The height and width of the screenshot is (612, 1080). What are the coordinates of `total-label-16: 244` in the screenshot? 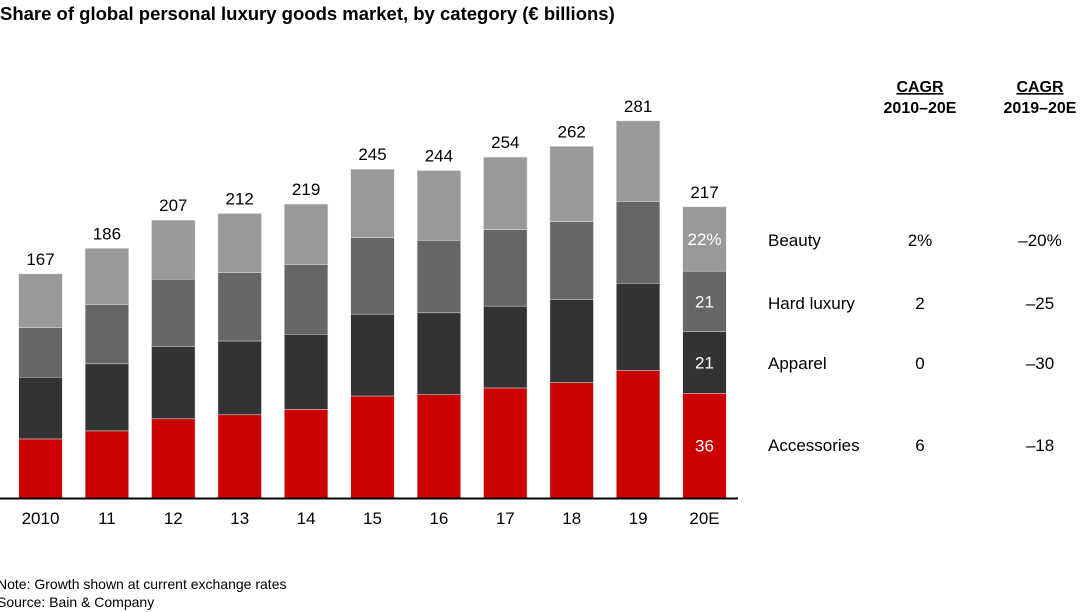 It's located at (439, 156).